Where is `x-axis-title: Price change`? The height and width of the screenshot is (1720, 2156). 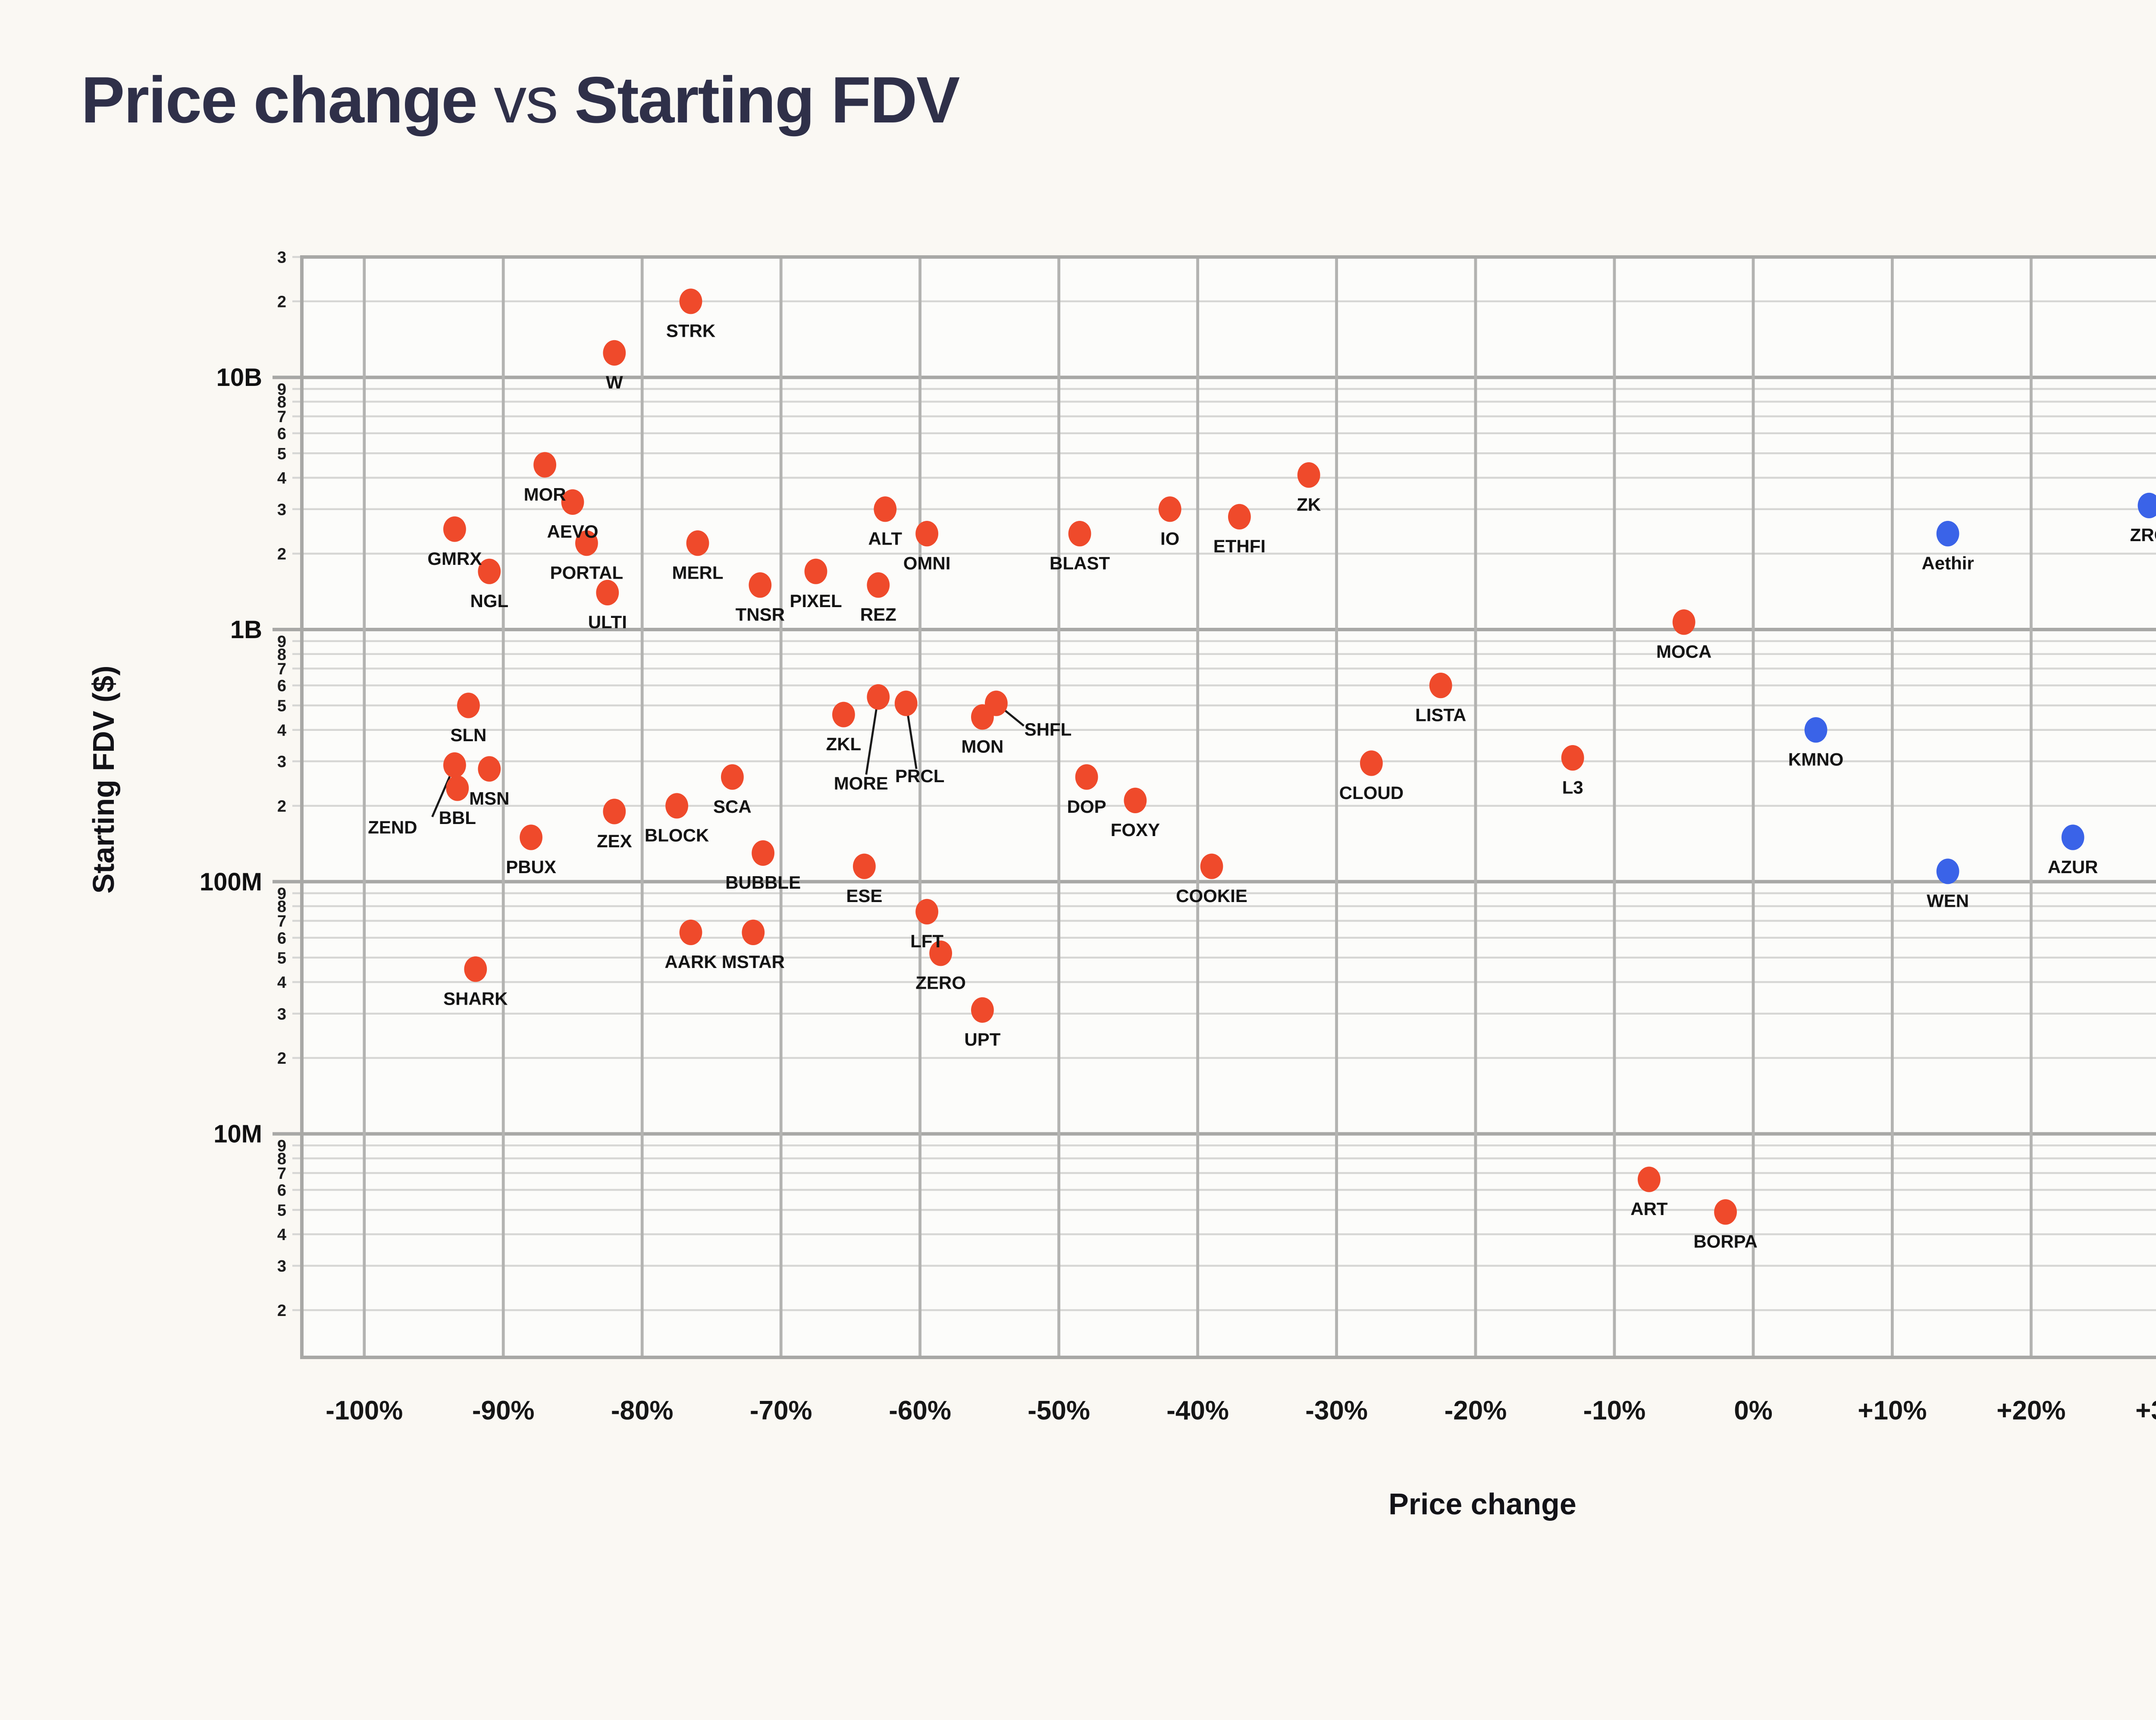 x-axis-title: Price change is located at coordinates (1482, 1504).